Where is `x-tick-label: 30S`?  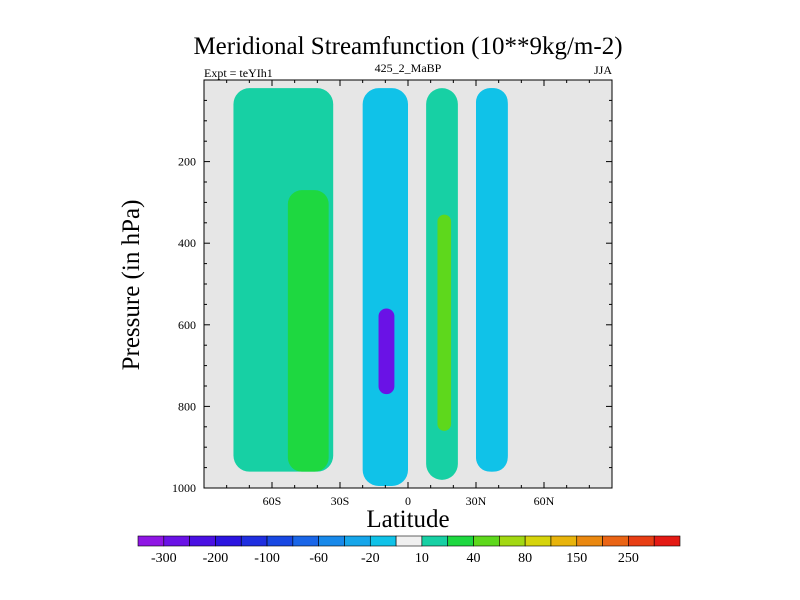 x-tick-label: 30S is located at coordinates (340, 501).